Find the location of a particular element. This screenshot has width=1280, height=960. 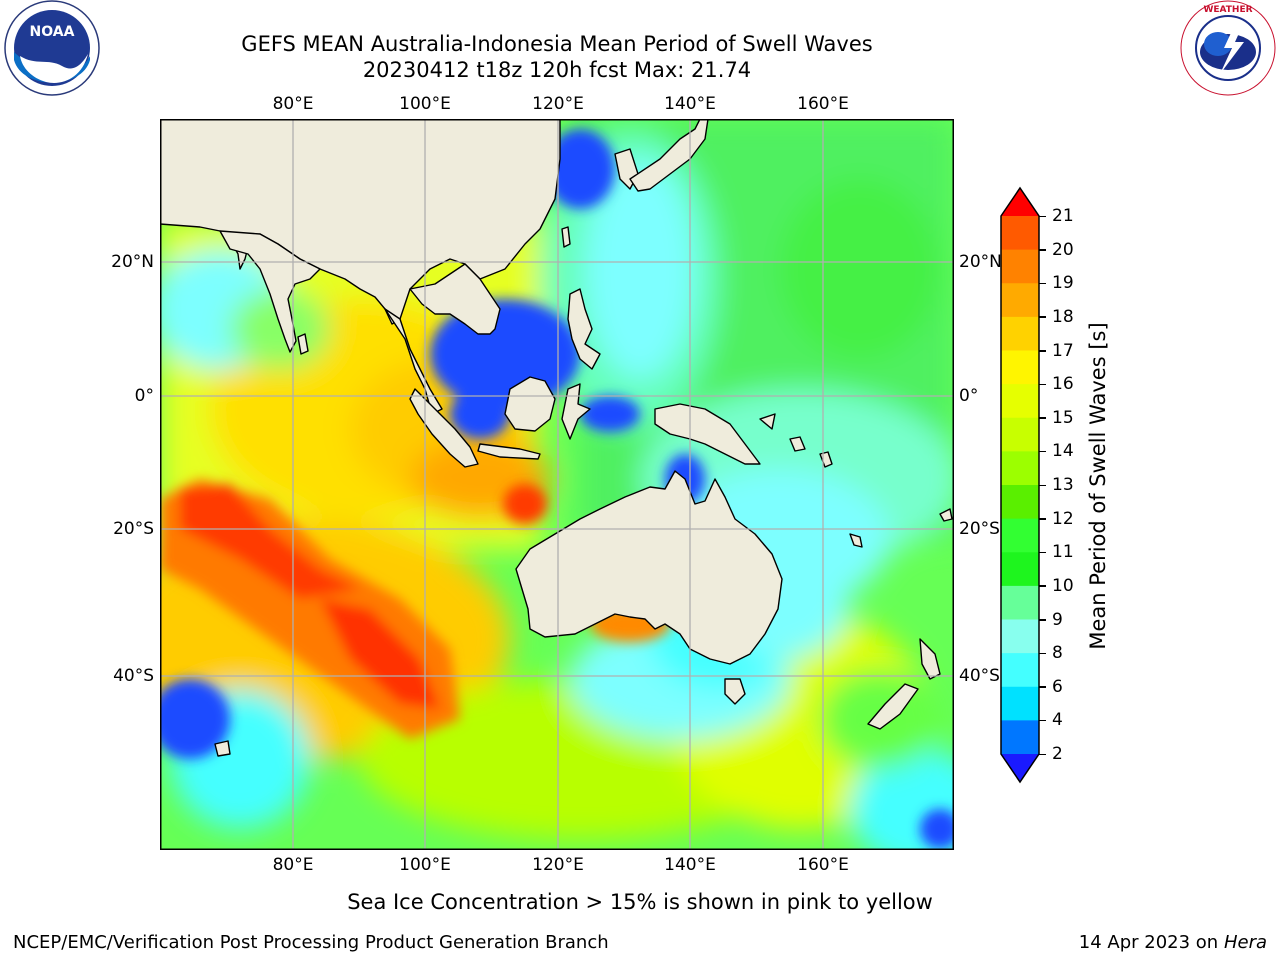

noaa-logo-text: NOAA is located at coordinates (52, 32).